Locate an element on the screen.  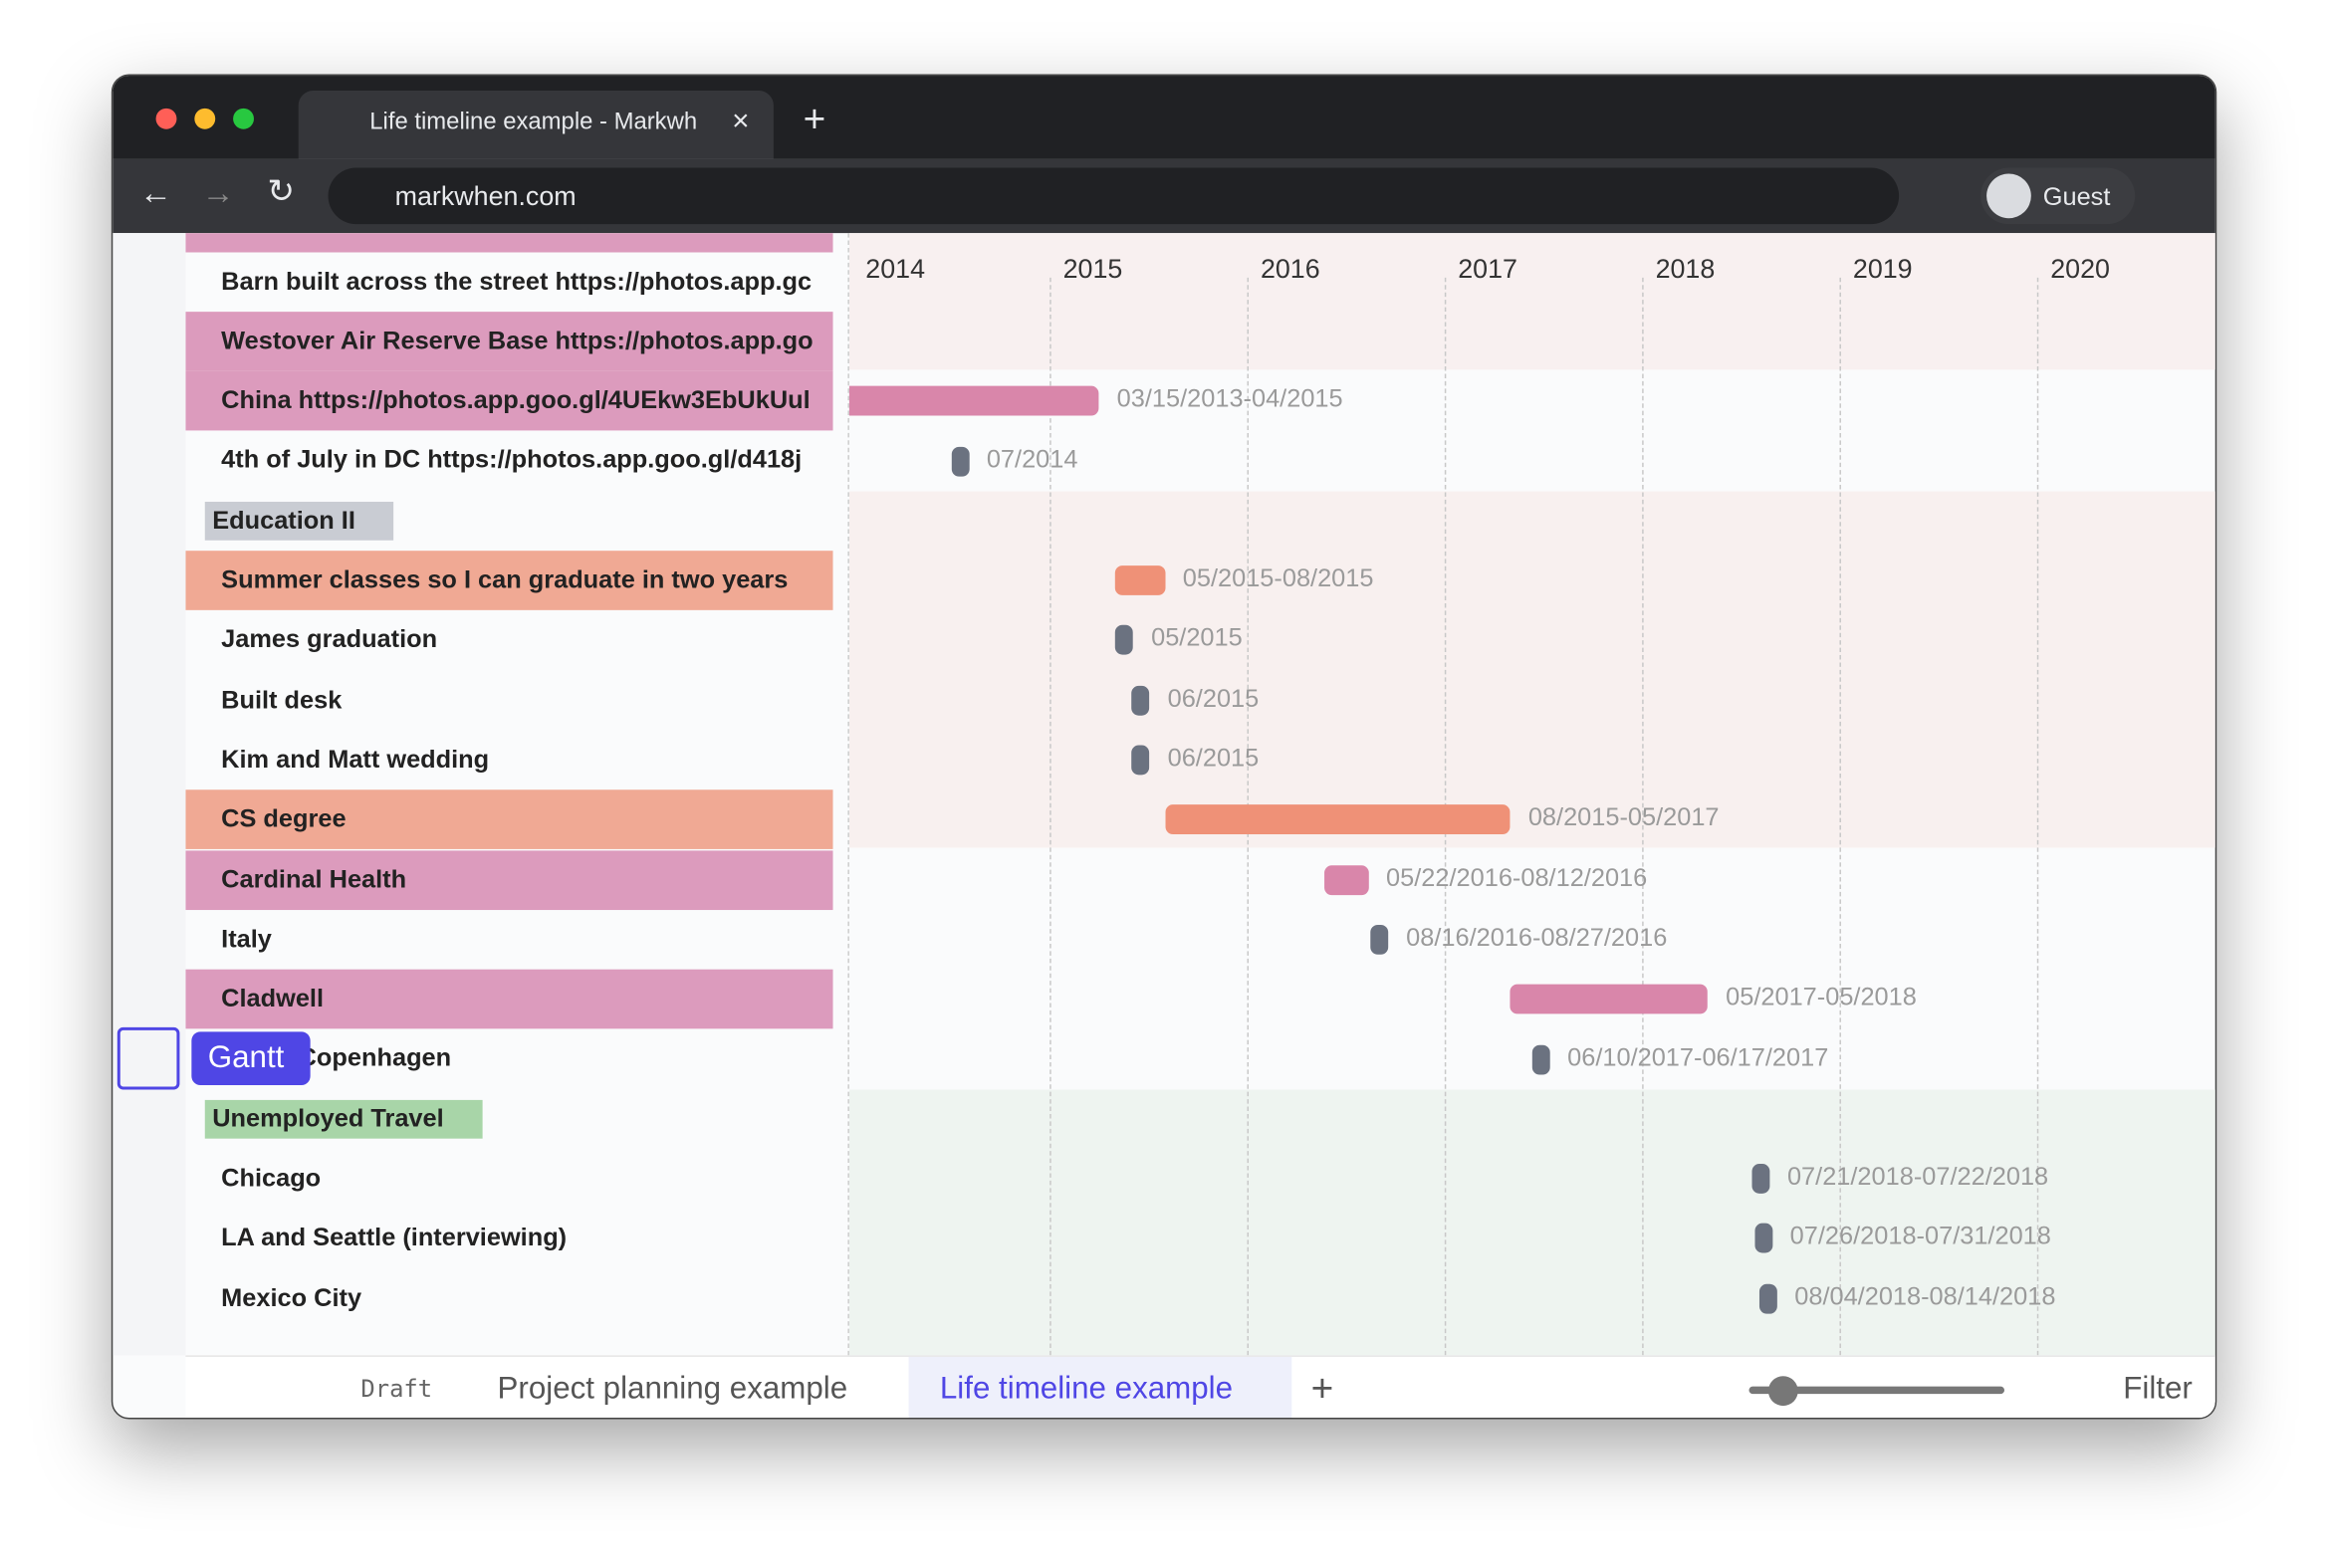
row: Italy is located at coordinates (246, 938).